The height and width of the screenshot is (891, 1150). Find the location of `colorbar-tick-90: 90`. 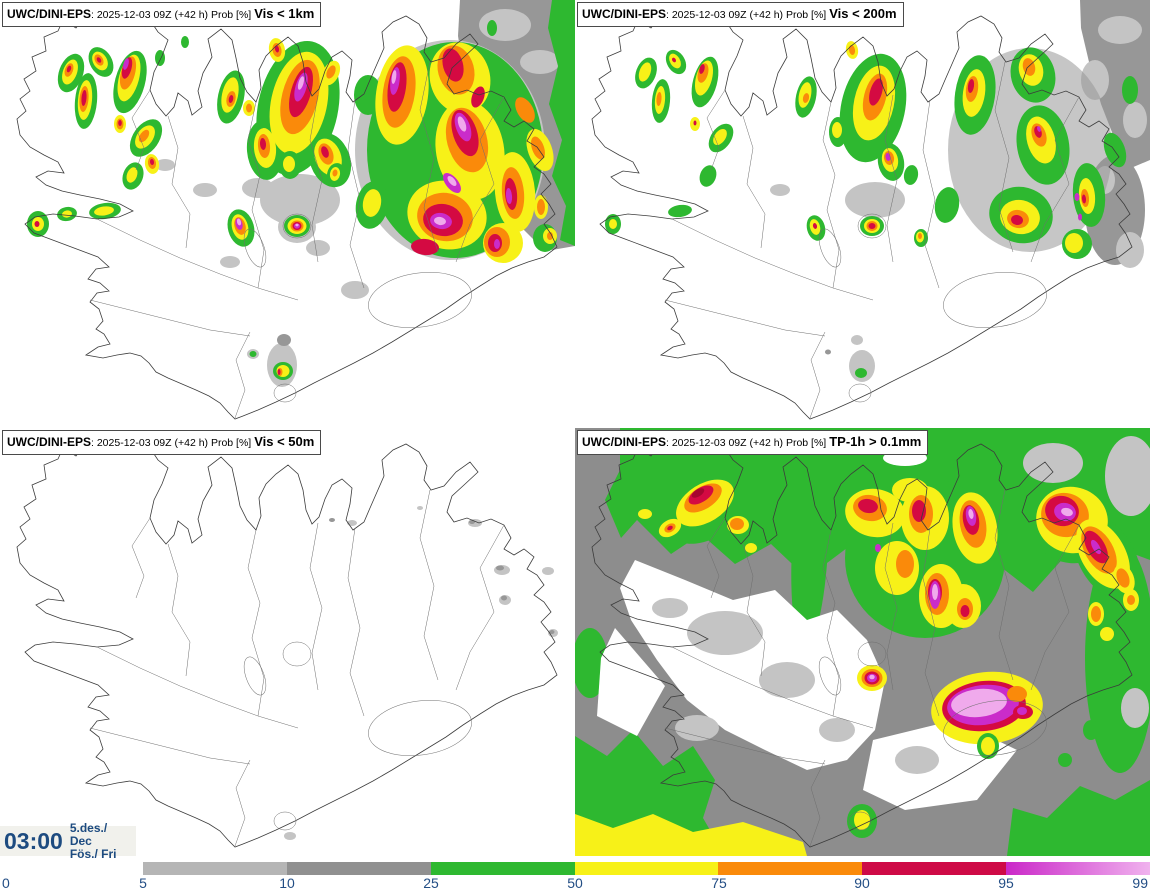

colorbar-tick-90: 90 is located at coordinates (862, 883).